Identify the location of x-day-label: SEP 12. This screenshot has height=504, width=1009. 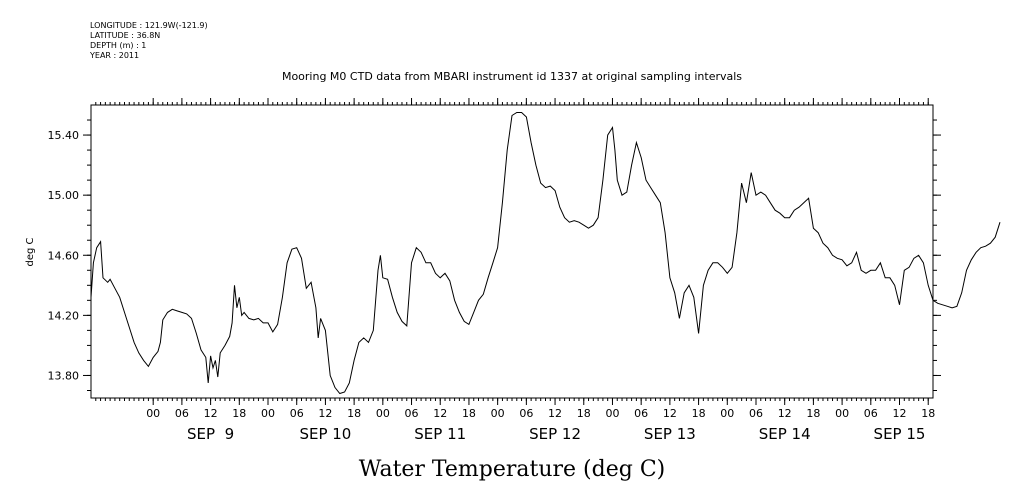
(555, 434).